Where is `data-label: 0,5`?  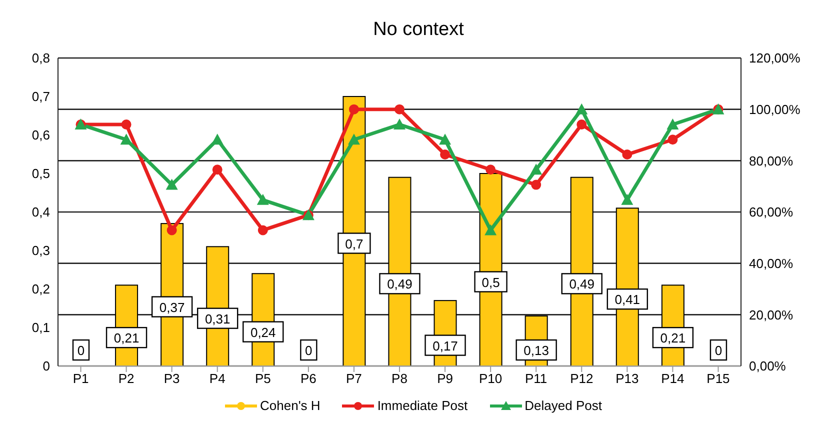
data-label: 0,5 is located at coordinates (491, 282).